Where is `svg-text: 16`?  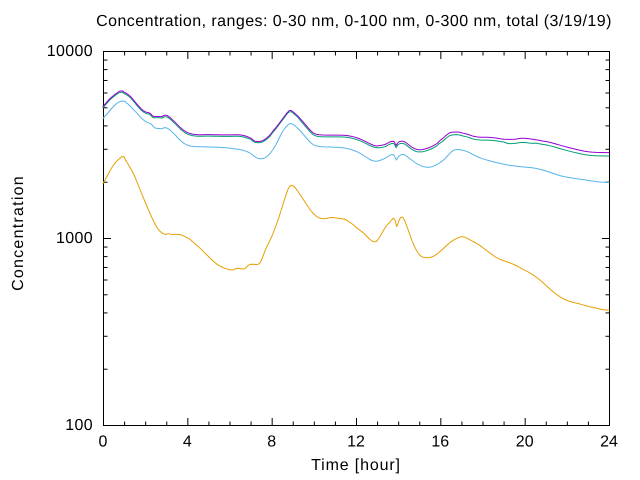
svg-text: 16 is located at coordinates (440, 442).